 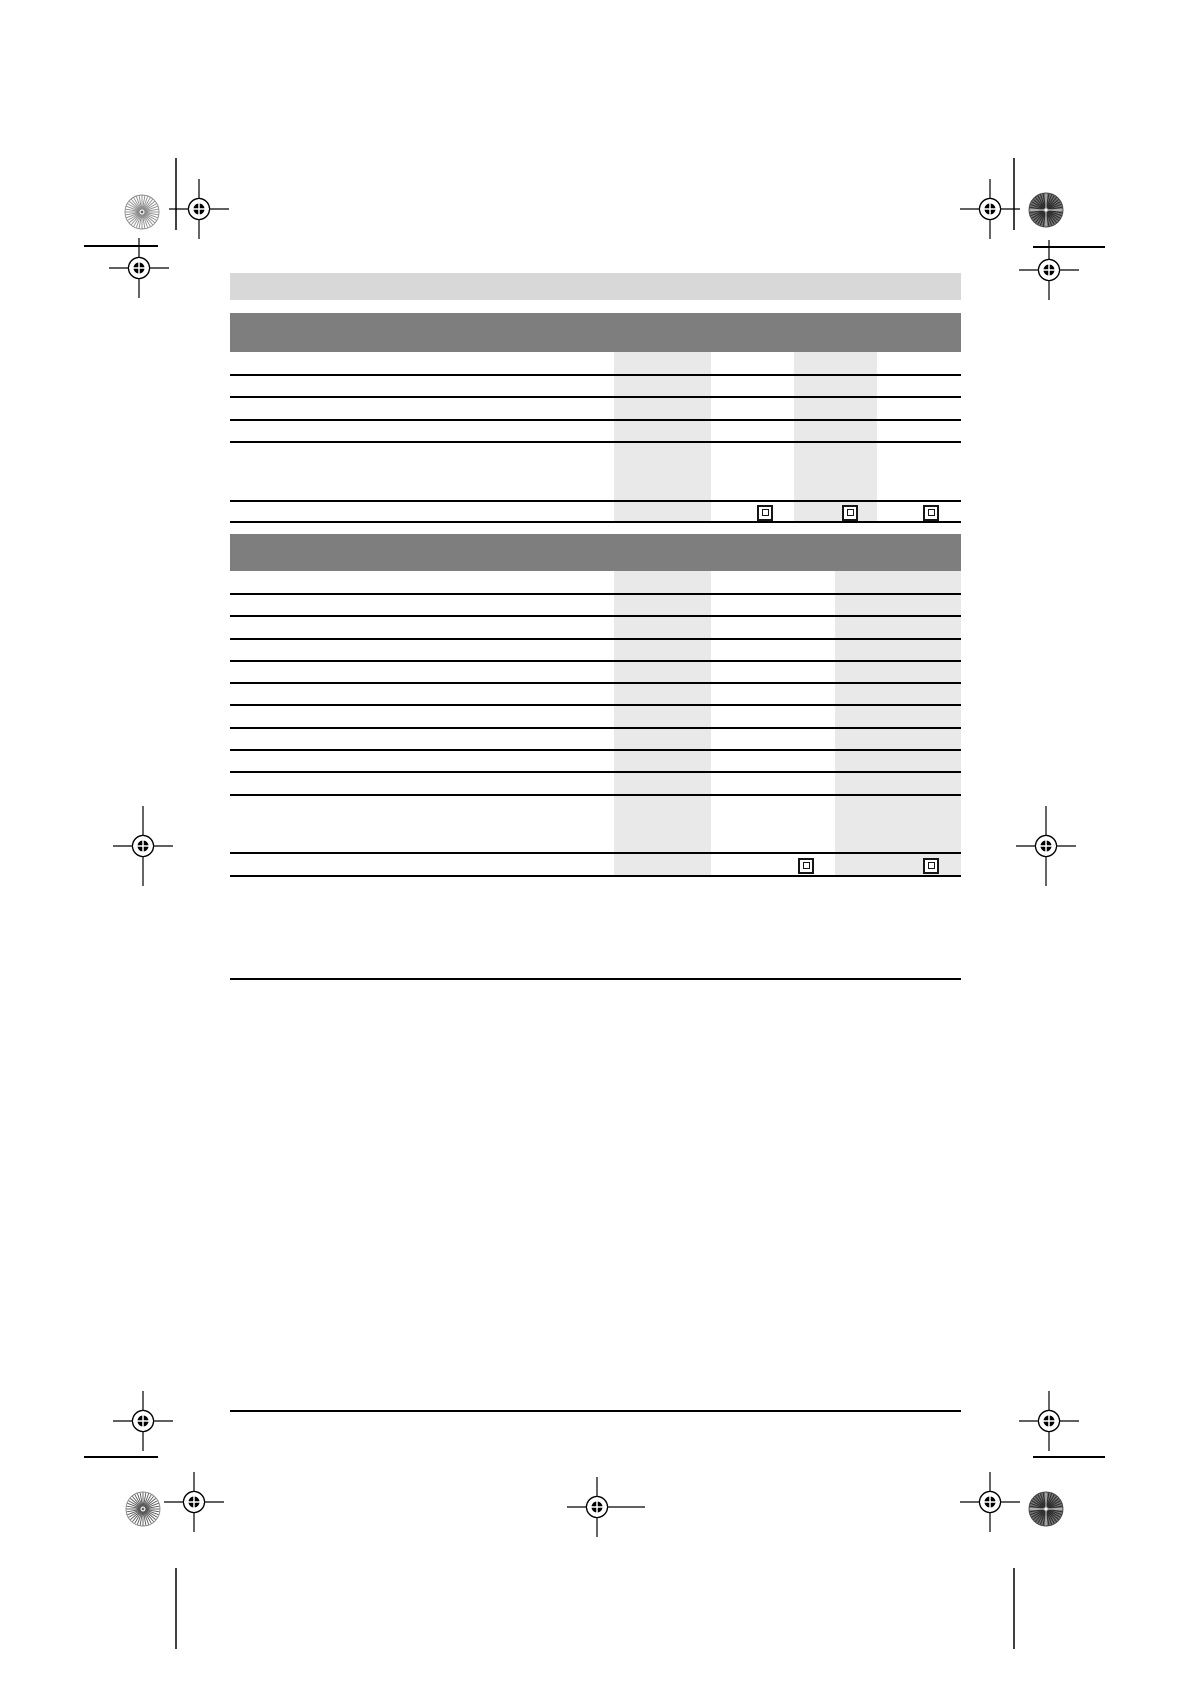 What do you see at coordinates (595, 332) in the screenshot?
I see `table1-section-header-bar` at bounding box center [595, 332].